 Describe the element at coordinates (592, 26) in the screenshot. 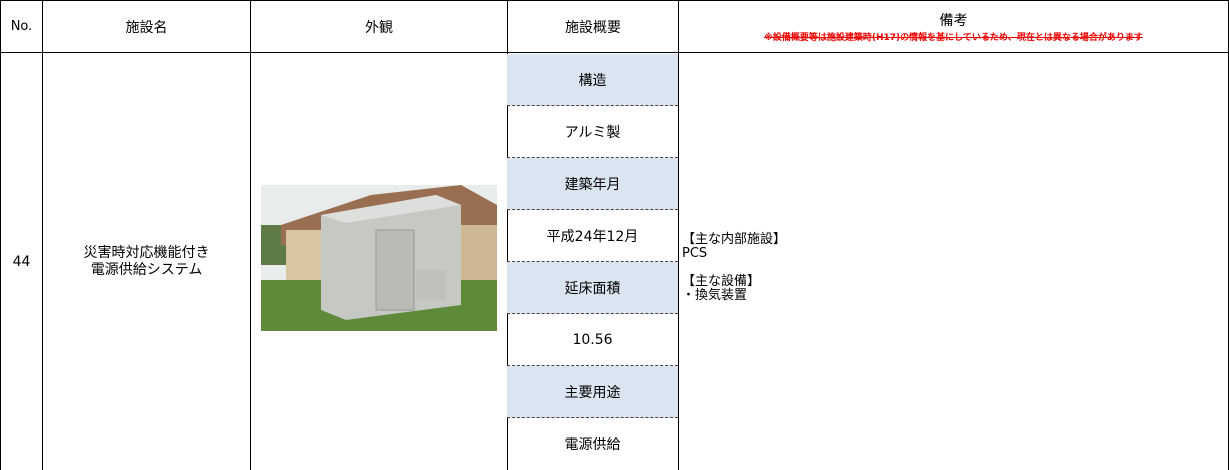

I see `header-summary: 施設概要` at that location.